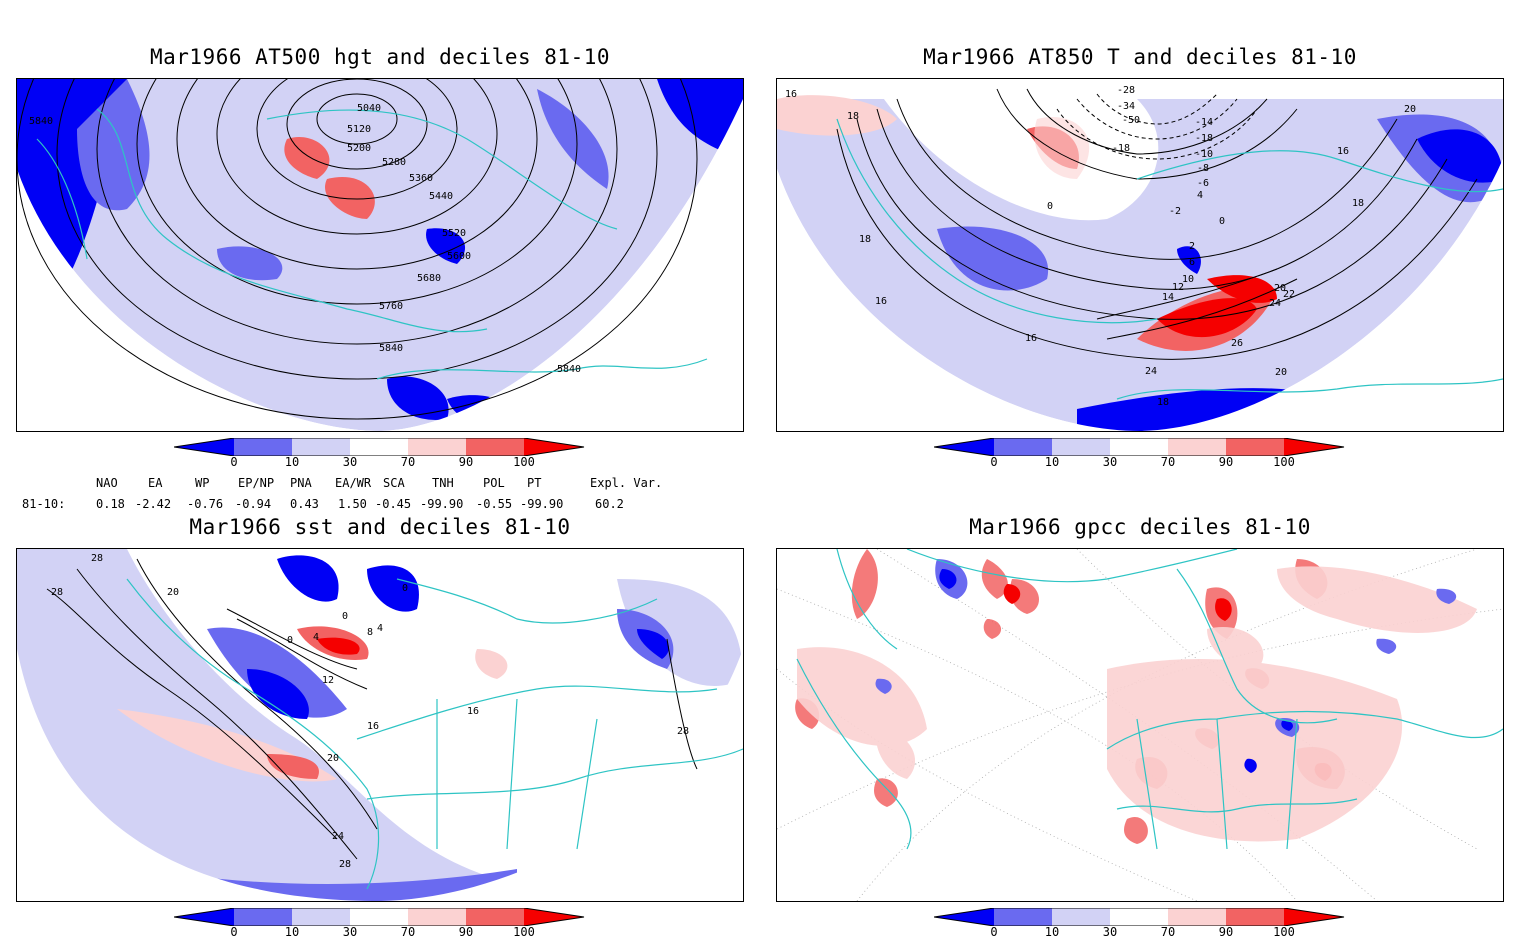 The image size is (1520, 944). What do you see at coordinates (609, 504) in the screenshot?
I see `index-value: 60.2` at bounding box center [609, 504].